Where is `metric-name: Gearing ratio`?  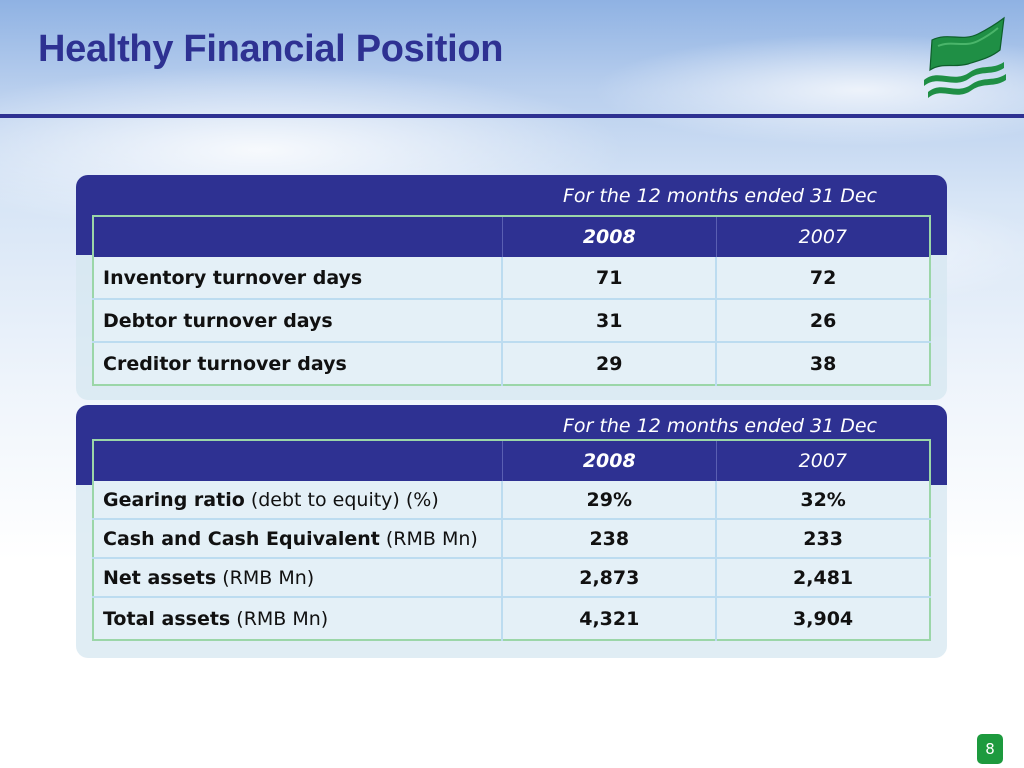 metric-name: Gearing ratio is located at coordinates (174, 499).